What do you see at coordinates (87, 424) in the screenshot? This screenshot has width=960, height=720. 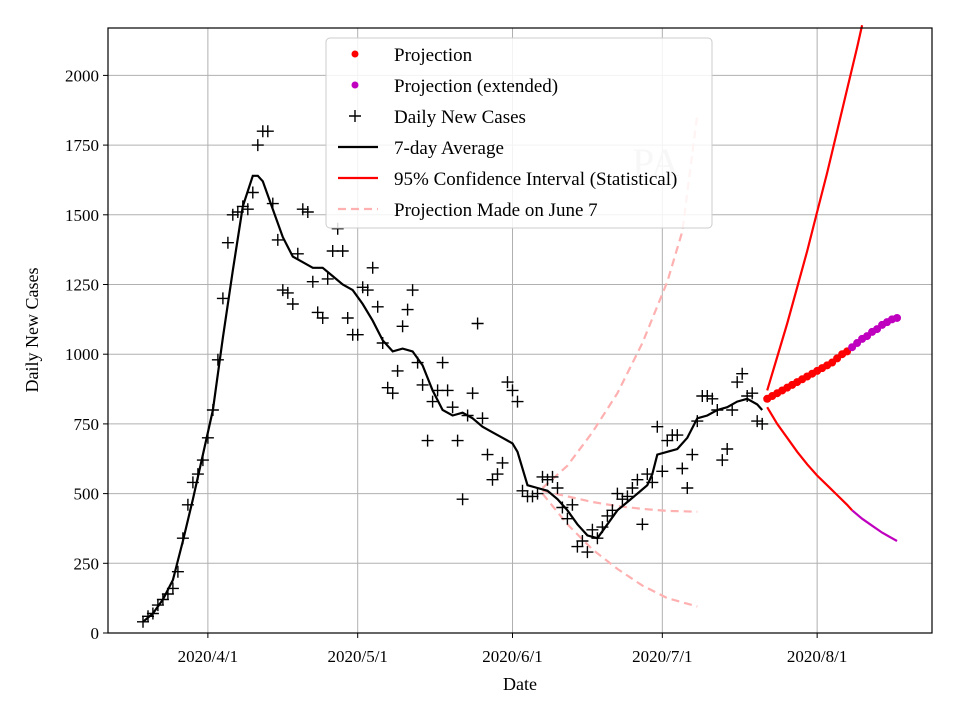 I see `y-tick-label: 750` at bounding box center [87, 424].